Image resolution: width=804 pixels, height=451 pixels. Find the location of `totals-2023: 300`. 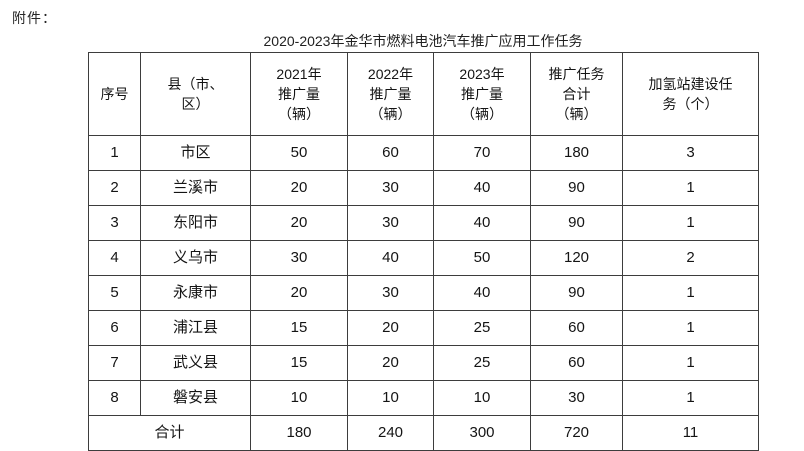

totals-2023: 300 is located at coordinates (482, 433).